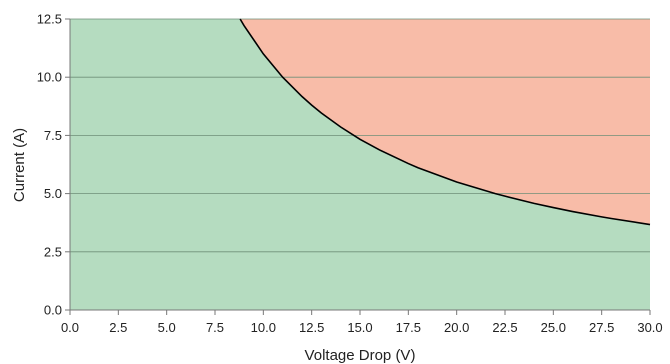 This screenshot has height=364, width=670. Describe the element at coordinates (649, 327) in the screenshot. I see `x-tick-label: 30.0` at that location.